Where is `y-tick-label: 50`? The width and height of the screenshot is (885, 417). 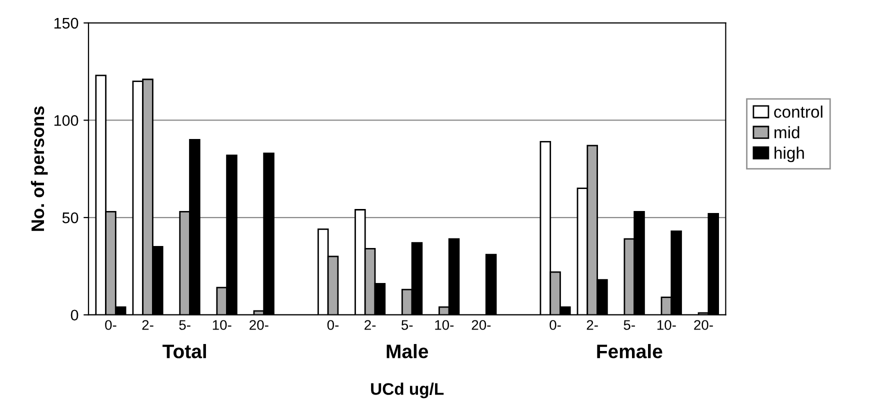
y-tick-label: 50 is located at coordinates (70, 218).